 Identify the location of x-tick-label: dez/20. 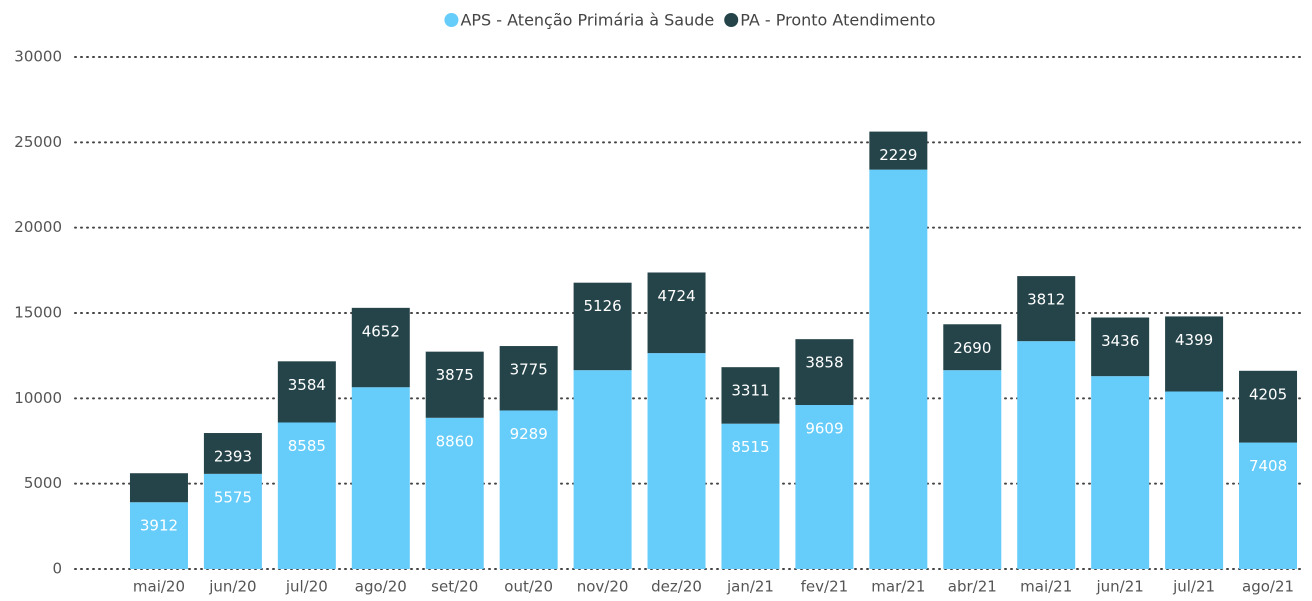
(676, 587).